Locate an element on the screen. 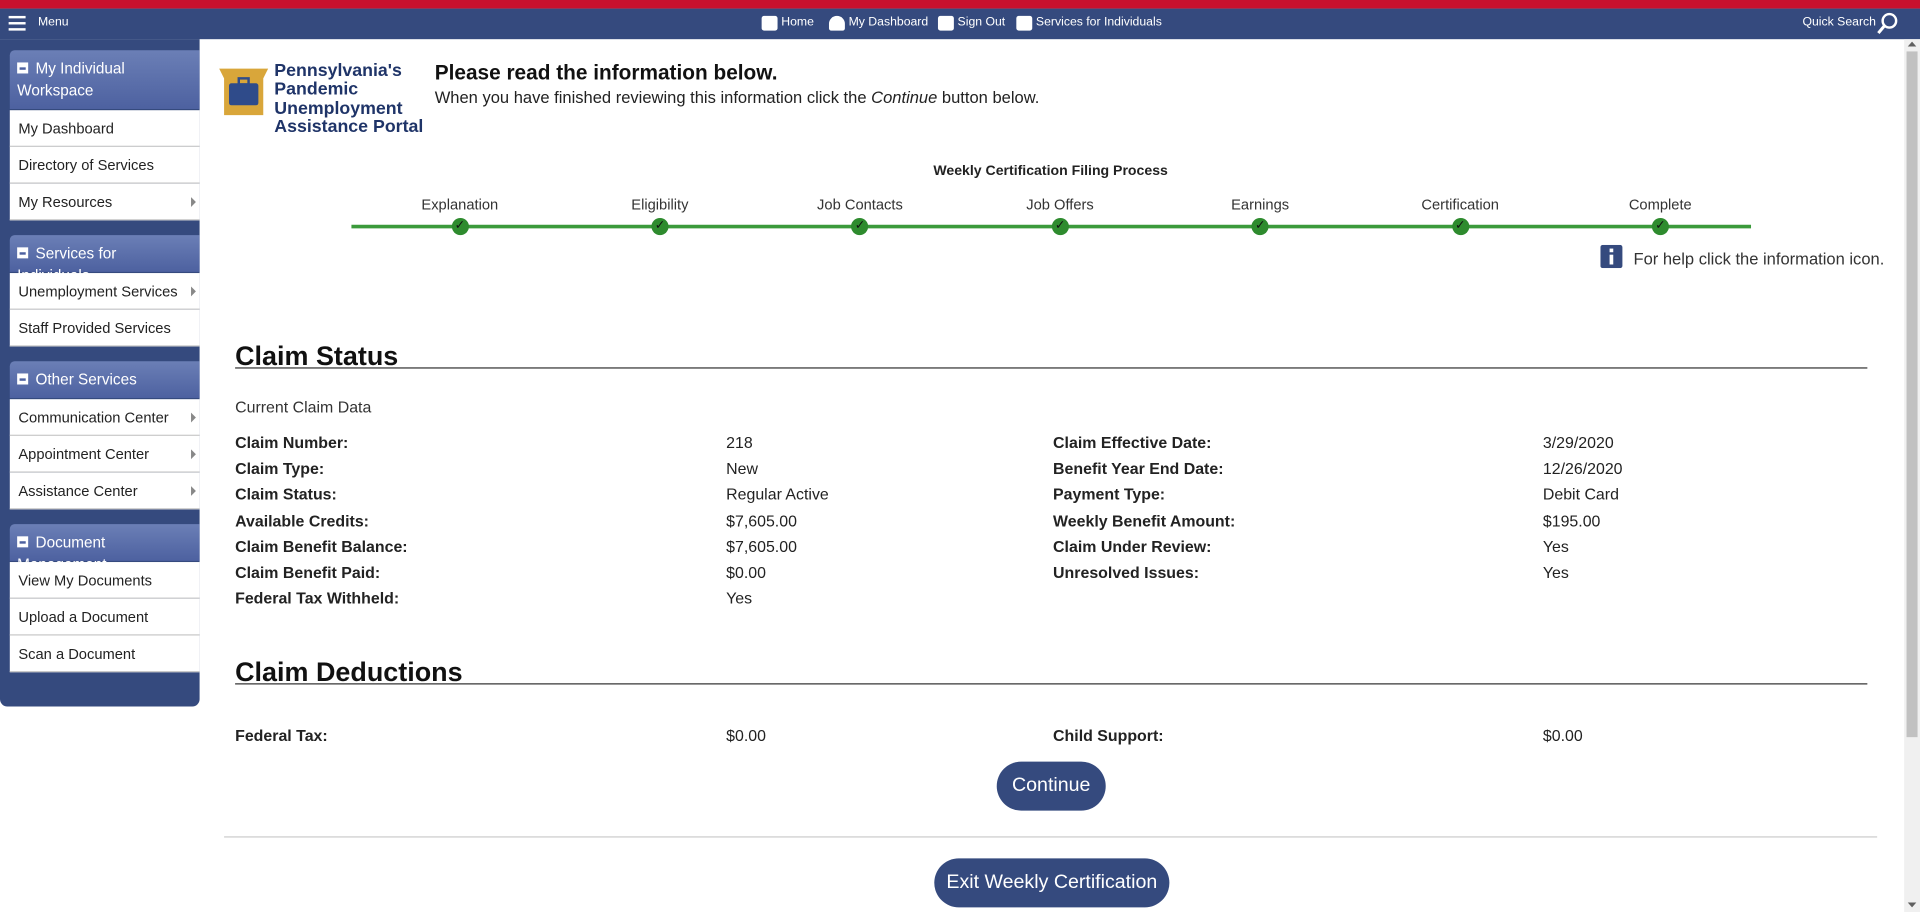 The width and height of the screenshot is (1920, 912). sidebar-link: Unemployment Services is located at coordinates (104, 291).